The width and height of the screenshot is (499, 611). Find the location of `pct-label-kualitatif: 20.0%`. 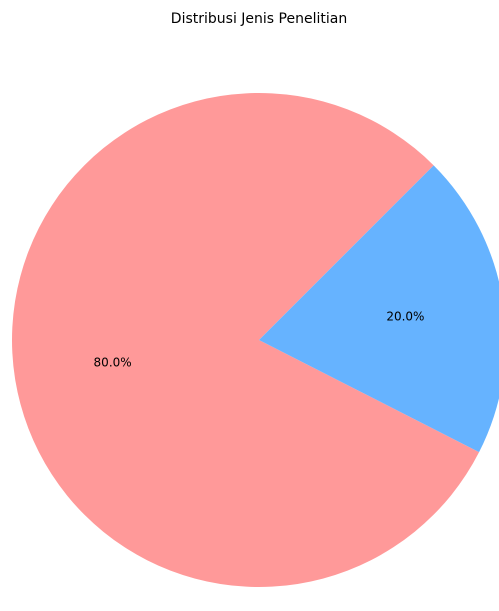

pct-label-kualitatif: 20.0% is located at coordinates (405, 316).